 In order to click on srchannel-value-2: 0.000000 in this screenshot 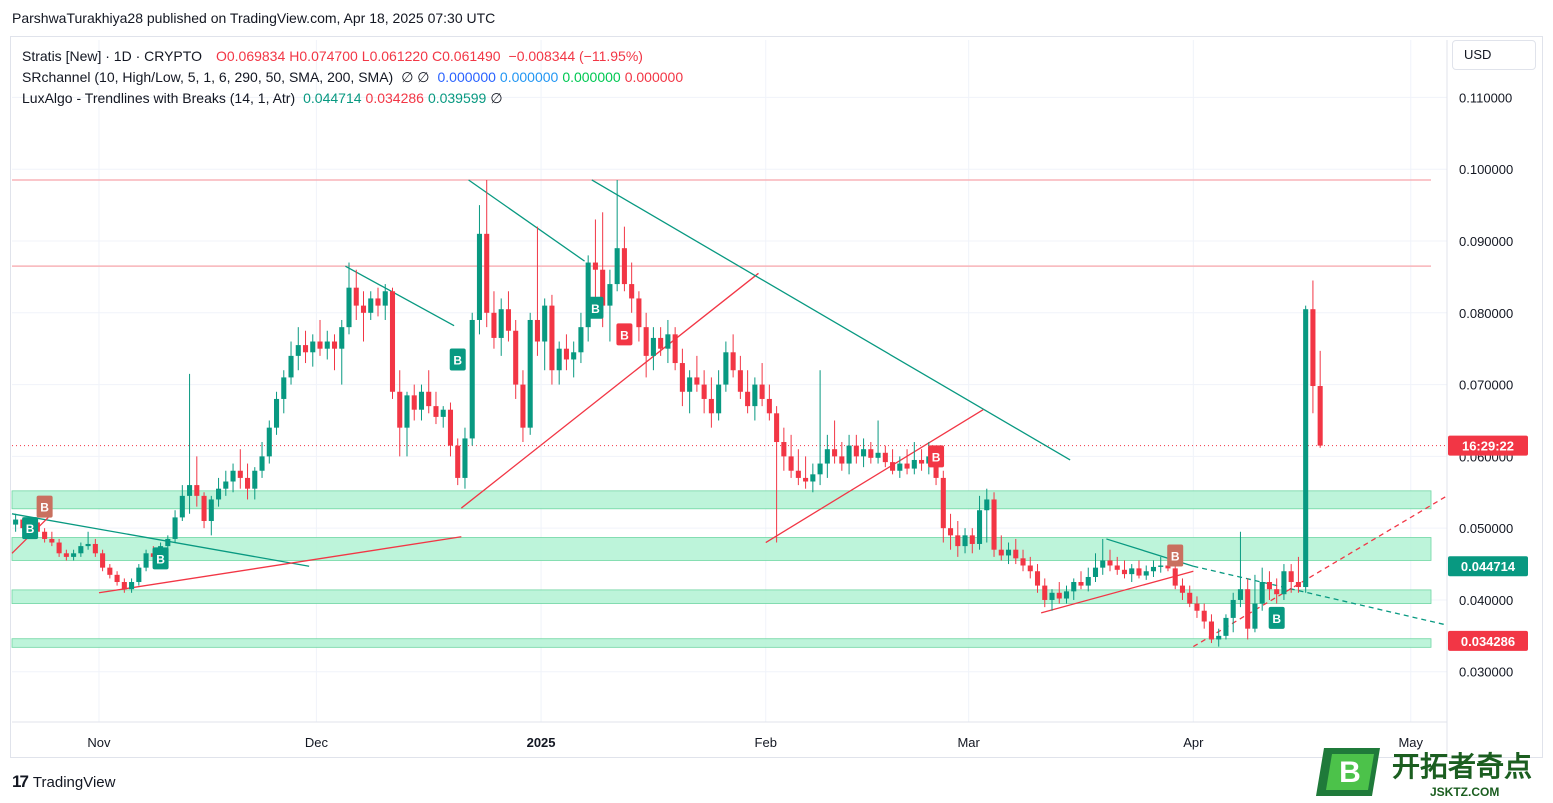, I will do `click(529, 77)`.